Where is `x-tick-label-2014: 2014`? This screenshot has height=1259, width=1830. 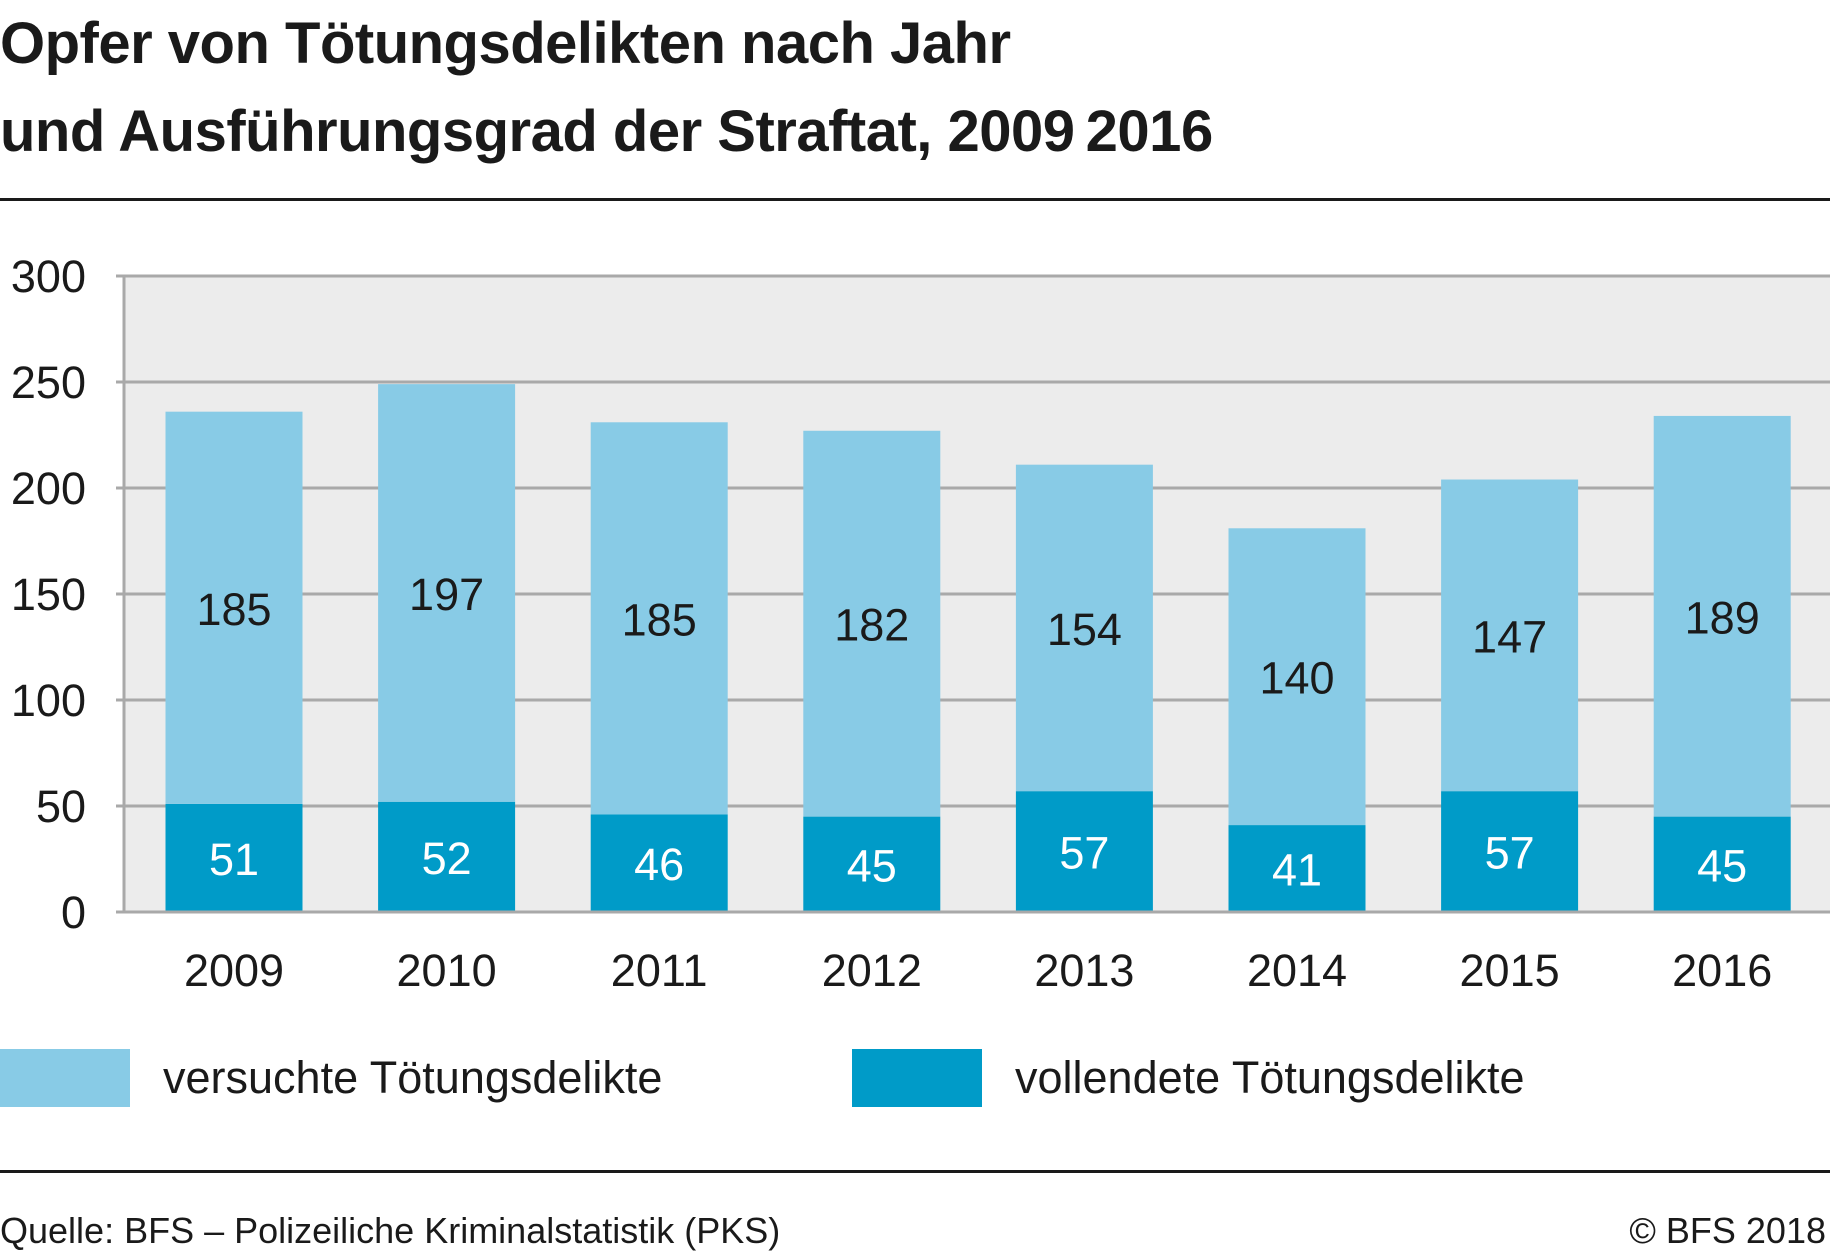 x-tick-label-2014: 2014 is located at coordinates (1297, 970).